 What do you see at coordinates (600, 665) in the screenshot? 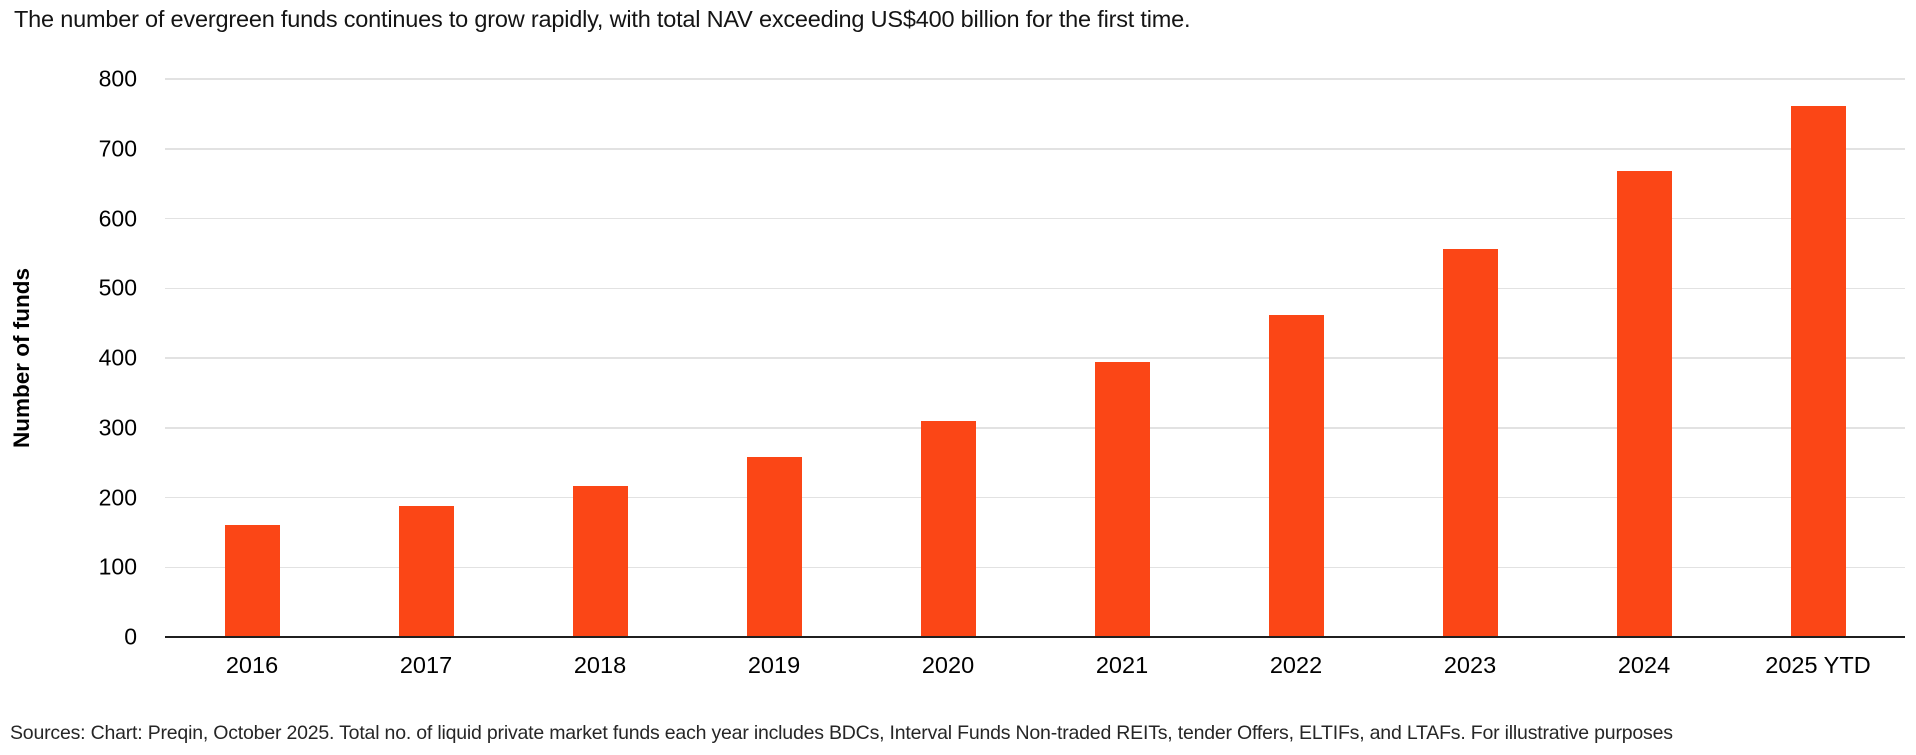
I see `x-tick-label-2018: 2018` at bounding box center [600, 665].